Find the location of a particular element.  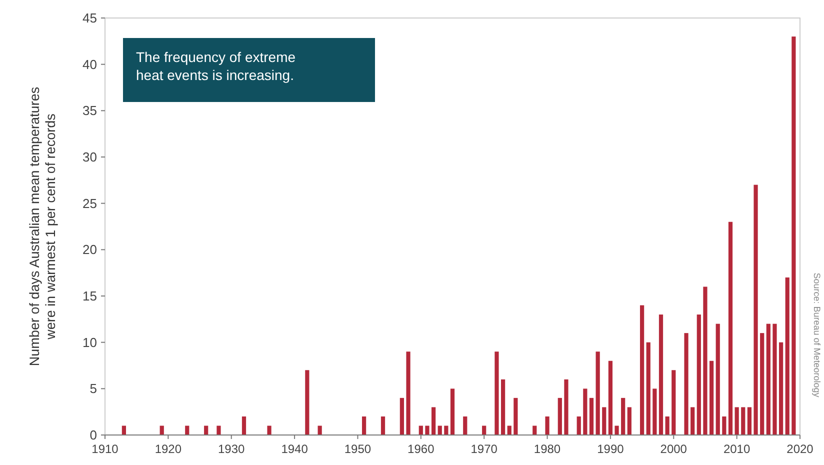

source-note: Source: Bureau of Meteorology is located at coordinates (817, 335).